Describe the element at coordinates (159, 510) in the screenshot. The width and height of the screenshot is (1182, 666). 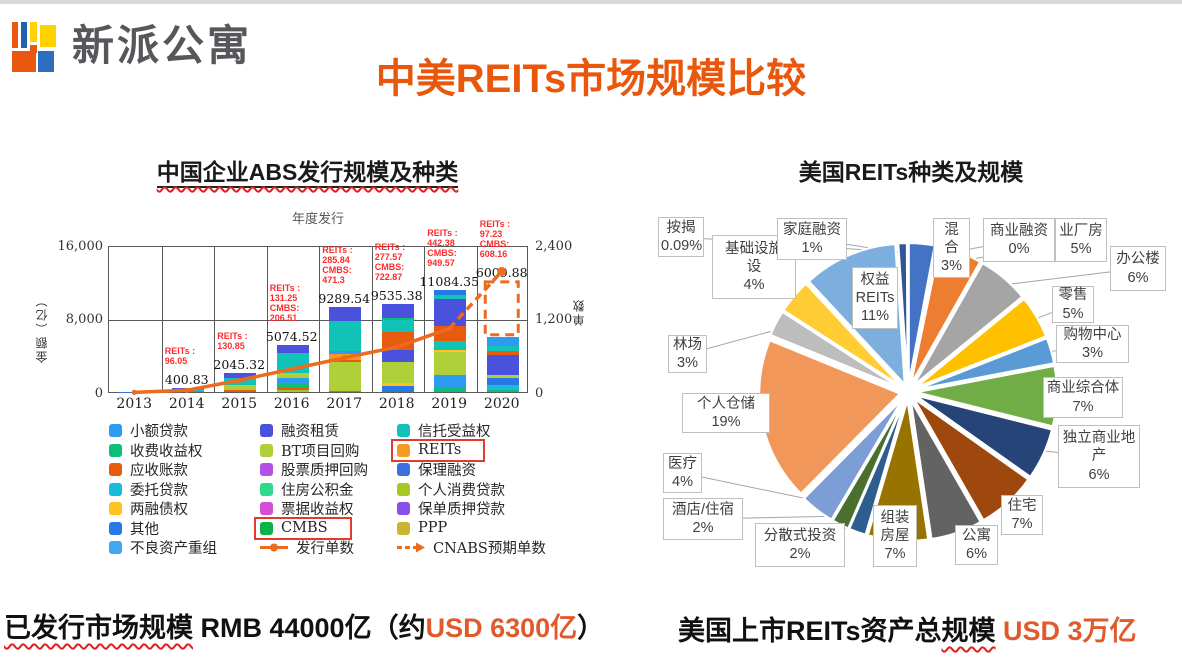
I see `legend-label: 两融债权` at that location.